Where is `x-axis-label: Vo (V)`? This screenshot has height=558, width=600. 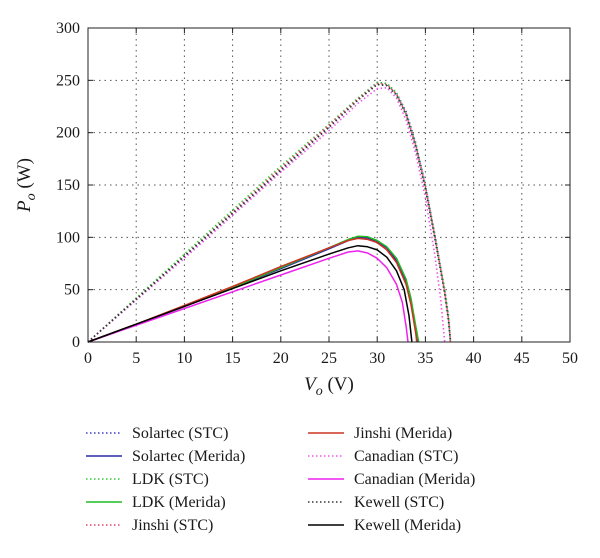 x-axis-label: Vo (V) is located at coordinates (329, 386).